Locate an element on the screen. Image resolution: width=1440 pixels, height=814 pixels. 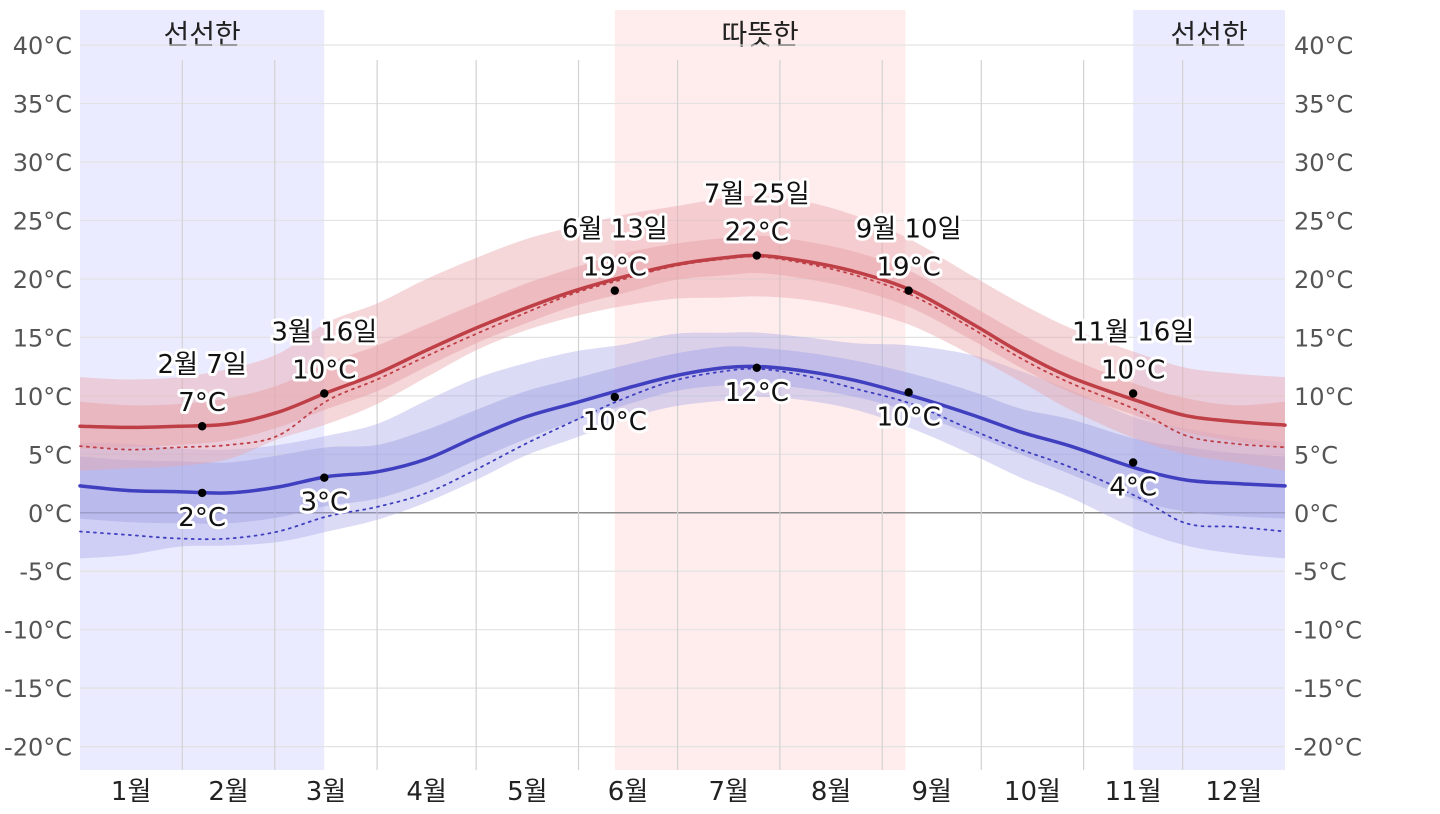
x-tick-label: 8월 is located at coordinates (831, 792).